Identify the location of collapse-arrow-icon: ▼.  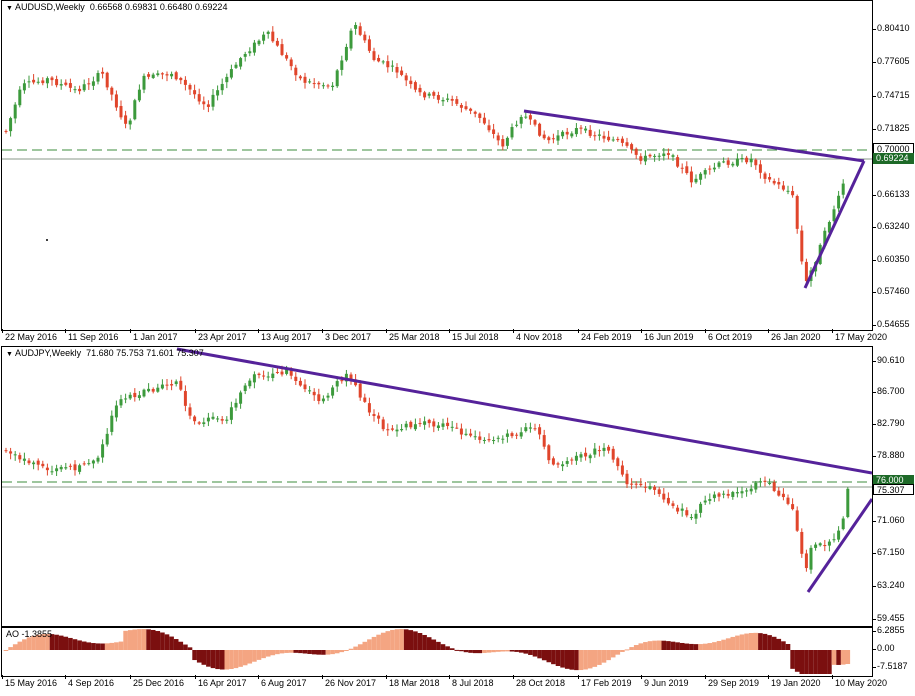
(9, 354).